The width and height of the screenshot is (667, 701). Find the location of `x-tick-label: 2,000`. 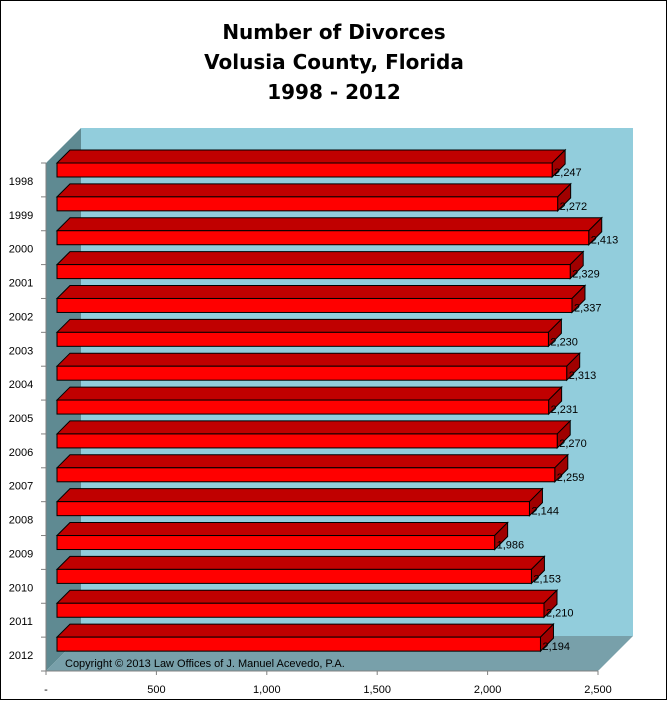

x-tick-label: 2,000 is located at coordinates (488, 690).